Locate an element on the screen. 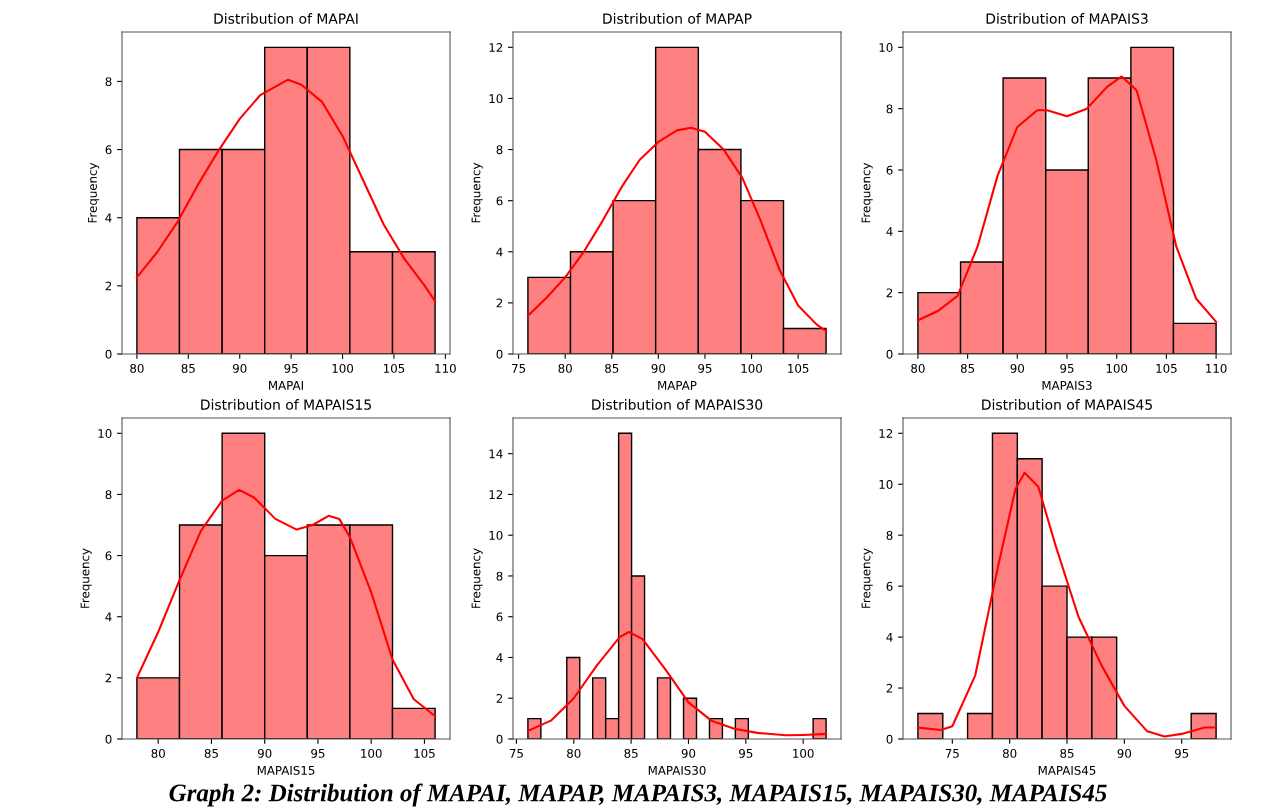  chart-title: Distribution of MAPAIS3 is located at coordinates (1067, 18).